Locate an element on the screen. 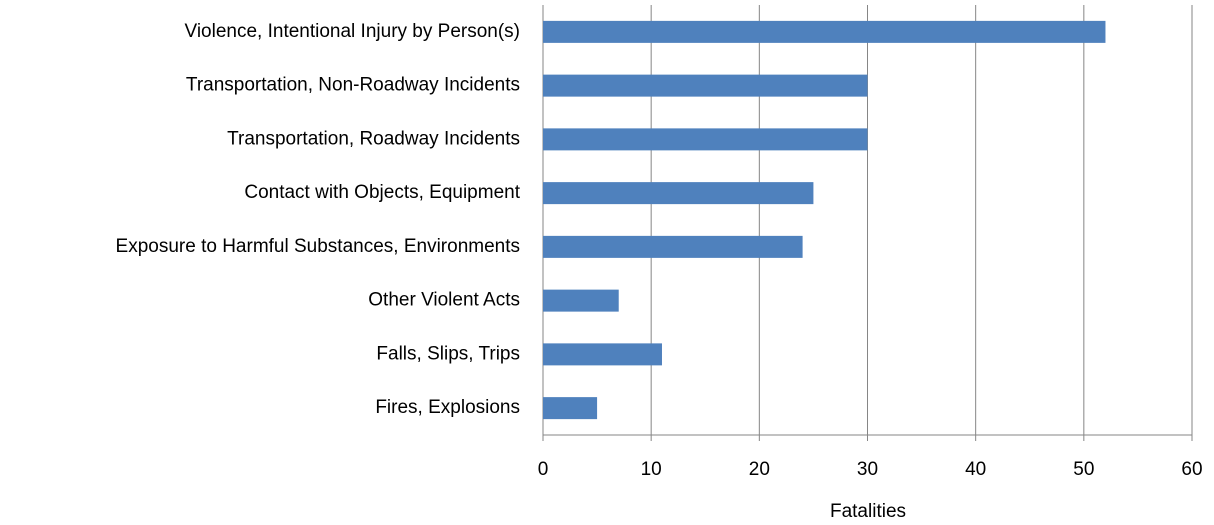 The image size is (1214, 525). y-tick-label: Other Violent Acts is located at coordinates (444, 300).